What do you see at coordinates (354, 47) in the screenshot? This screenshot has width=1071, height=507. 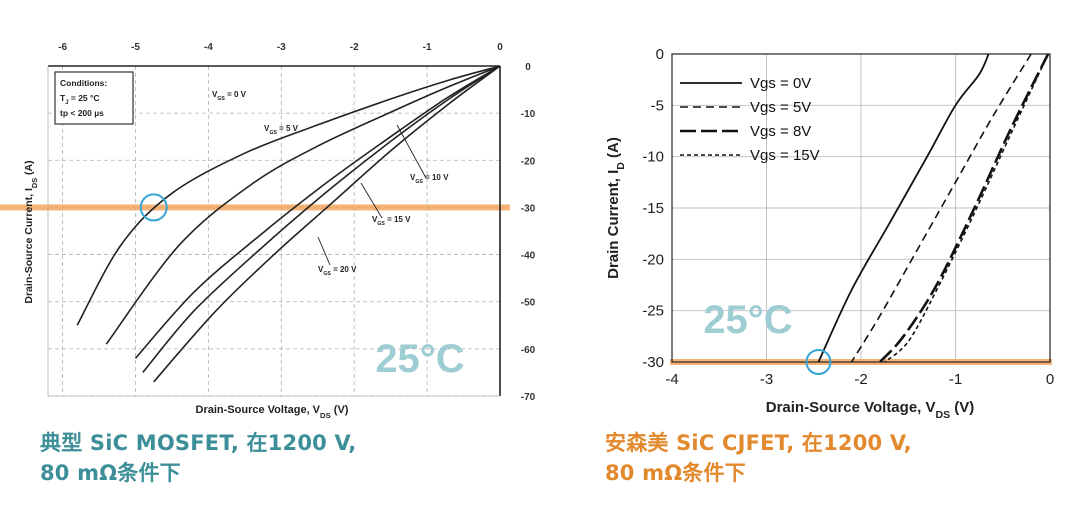 I see `left-x-tick-label: -2` at bounding box center [354, 47].